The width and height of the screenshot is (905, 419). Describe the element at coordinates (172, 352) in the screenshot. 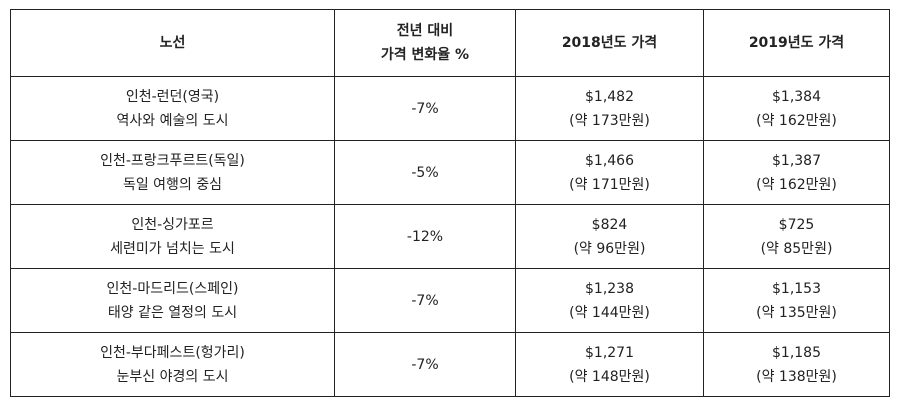

I see `route-name: 인천-부다페스트(헝가리)` at that location.